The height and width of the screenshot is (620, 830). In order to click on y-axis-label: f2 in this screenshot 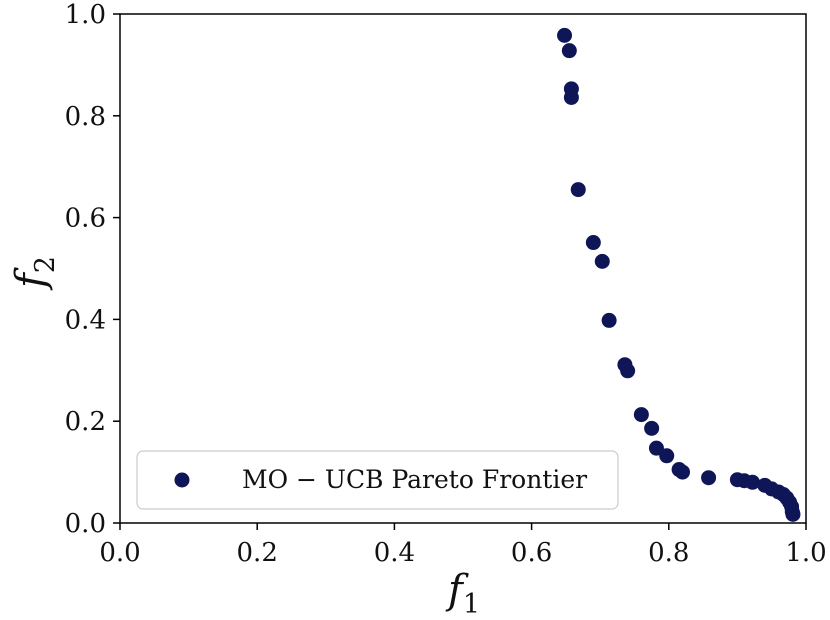, I will do `click(34, 273)`.